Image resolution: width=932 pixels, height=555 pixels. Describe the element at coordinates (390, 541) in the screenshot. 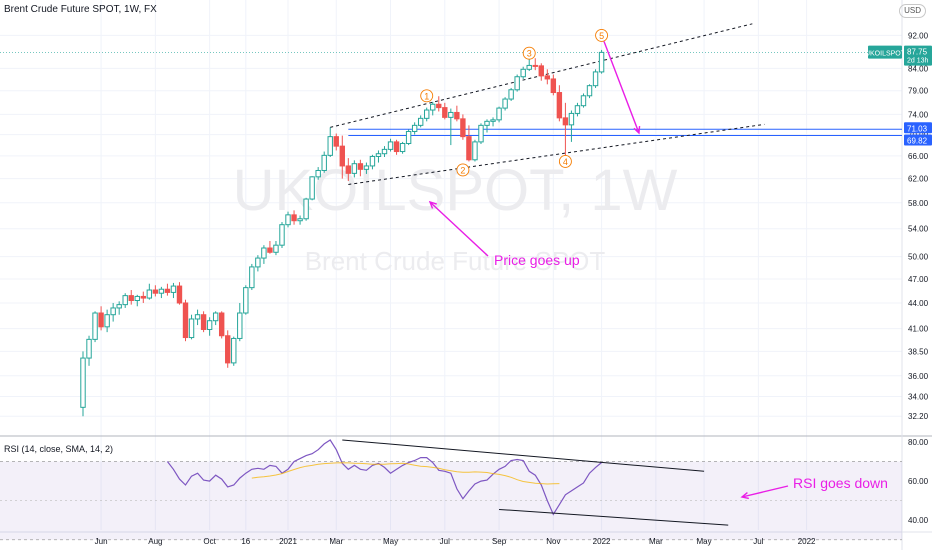

I see `time-tick-label: May` at that location.